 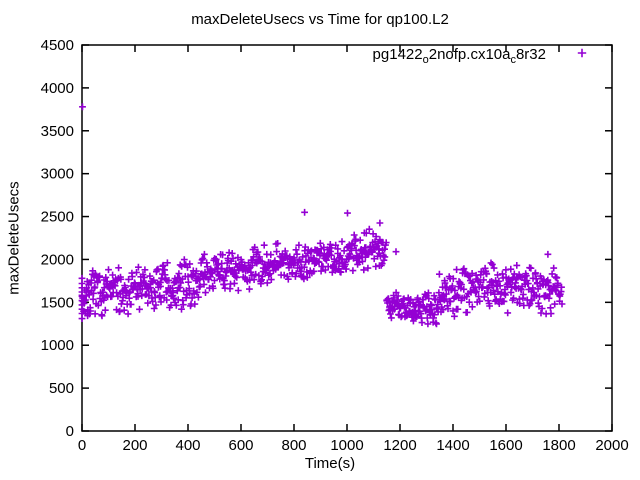 What do you see at coordinates (57, 259) in the screenshot?
I see `y-tick-label: 2000` at bounding box center [57, 259].